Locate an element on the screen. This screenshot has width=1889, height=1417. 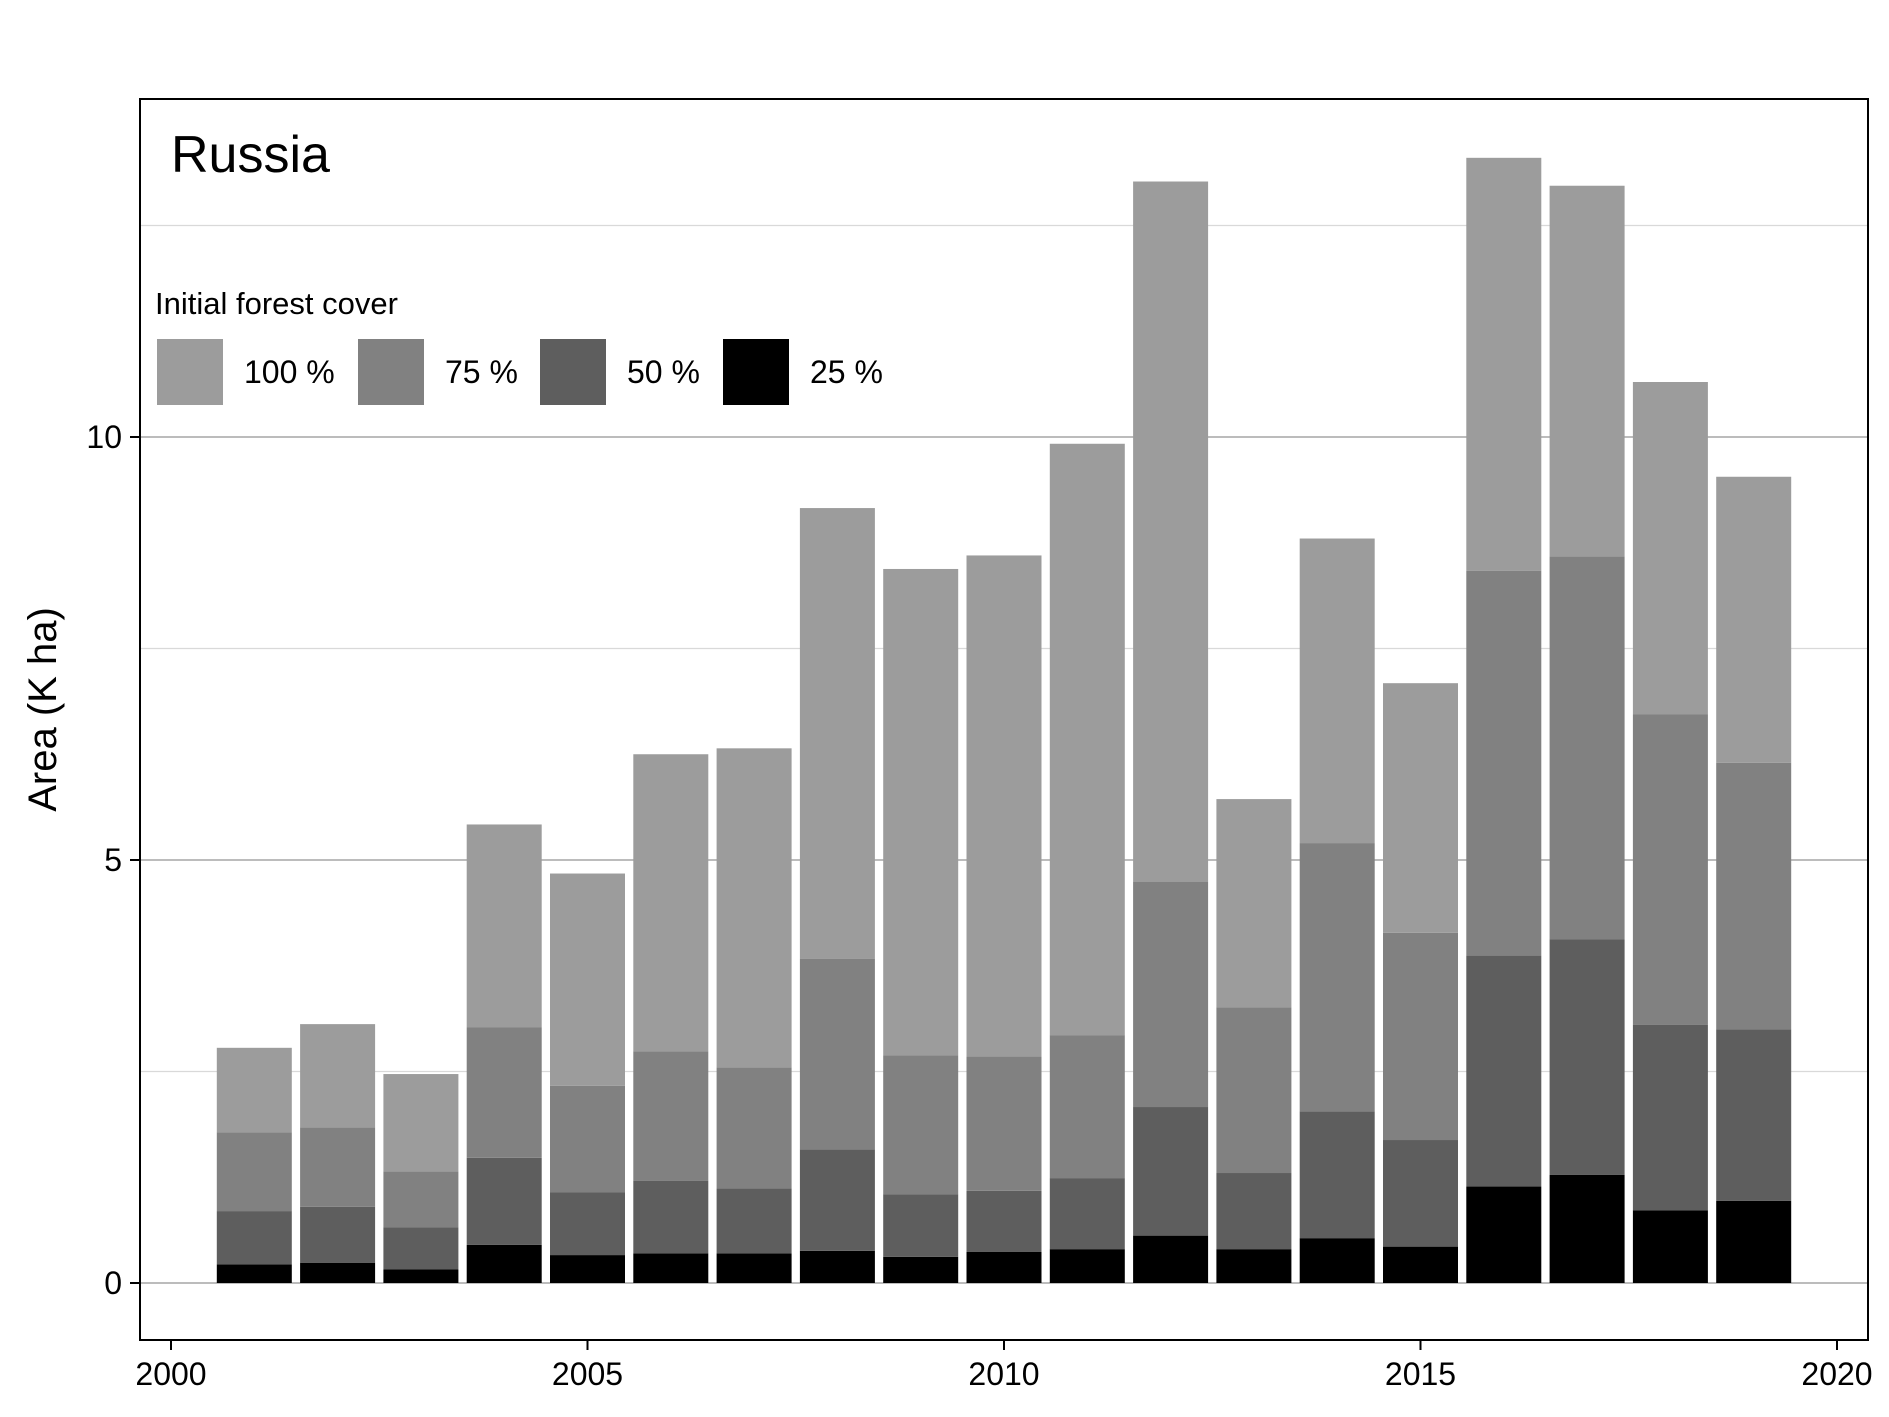
bar-2005-100pct is located at coordinates (587, 979).